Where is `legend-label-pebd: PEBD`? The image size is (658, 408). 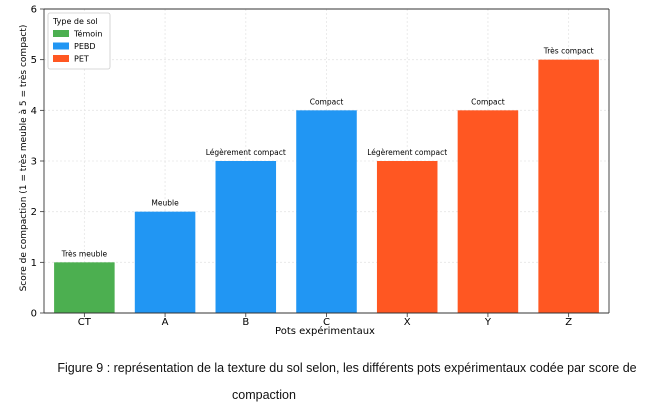
legend-label-pebd: PEBD is located at coordinates (85, 46).